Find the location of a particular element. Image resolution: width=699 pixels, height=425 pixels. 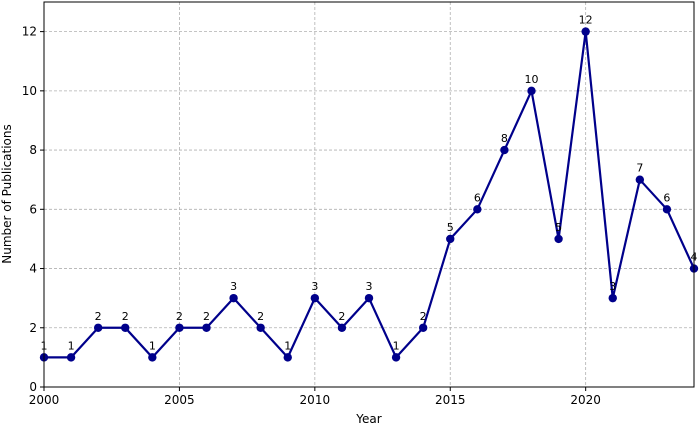

y-tick-label: 0 is located at coordinates (33, 387).